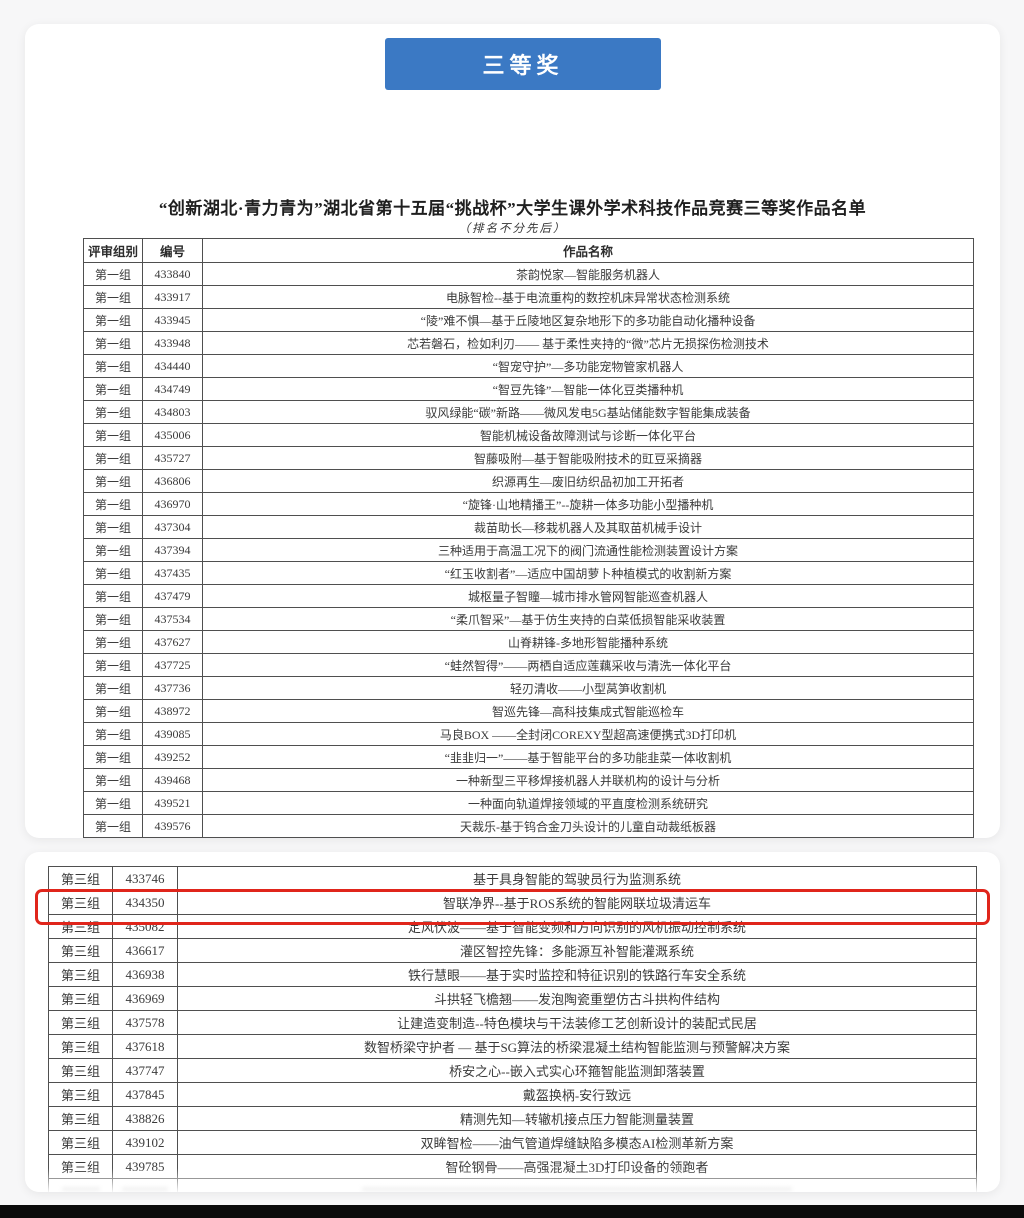 Image resolution: width=1024 pixels, height=1218 pixels. Describe the element at coordinates (145, 998) in the screenshot. I see `id-cell: 436969` at that location.